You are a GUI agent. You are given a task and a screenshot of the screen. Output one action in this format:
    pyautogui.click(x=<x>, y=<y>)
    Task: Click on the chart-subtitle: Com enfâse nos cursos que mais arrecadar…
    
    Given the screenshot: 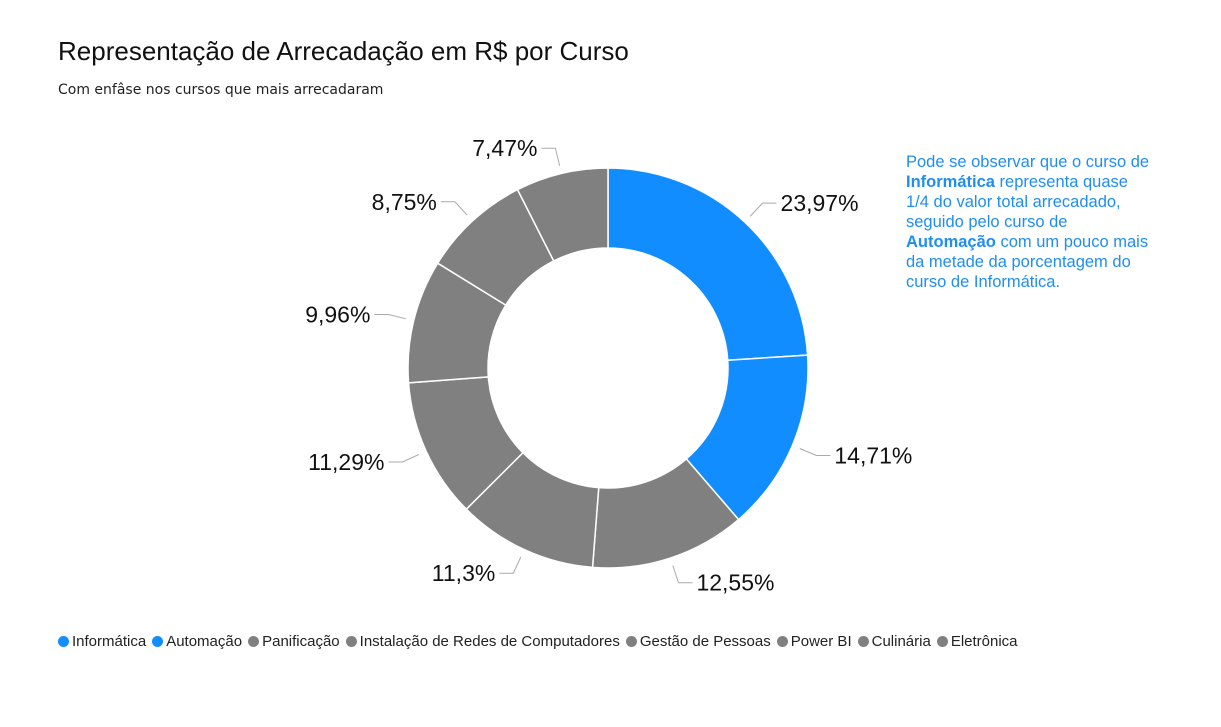 What is the action you would take?
    pyautogui.click(x=221, y=90)
    